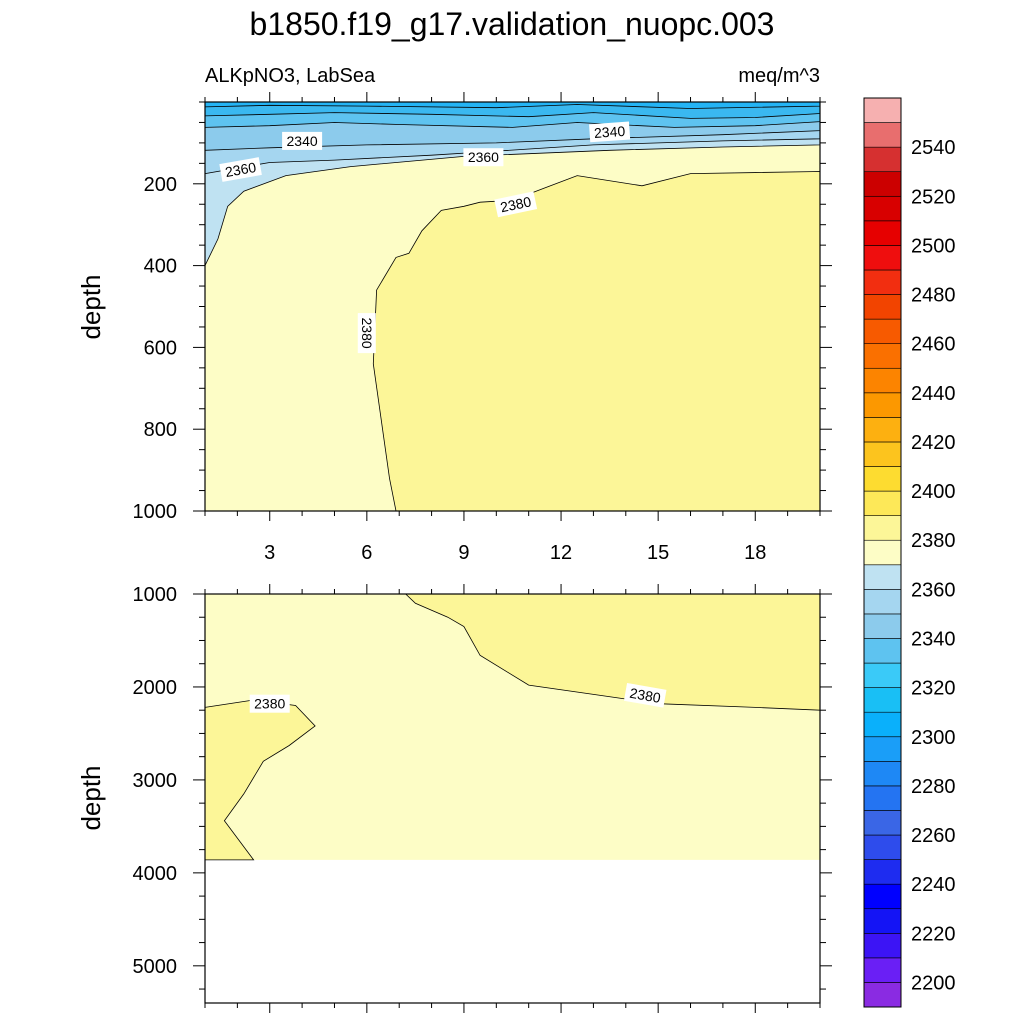  Describe the element at coordinates (425, 237) in the screenshot. I see `upper-contour-labels: 2340 2340 2360 2360 2380 2380` at that location.